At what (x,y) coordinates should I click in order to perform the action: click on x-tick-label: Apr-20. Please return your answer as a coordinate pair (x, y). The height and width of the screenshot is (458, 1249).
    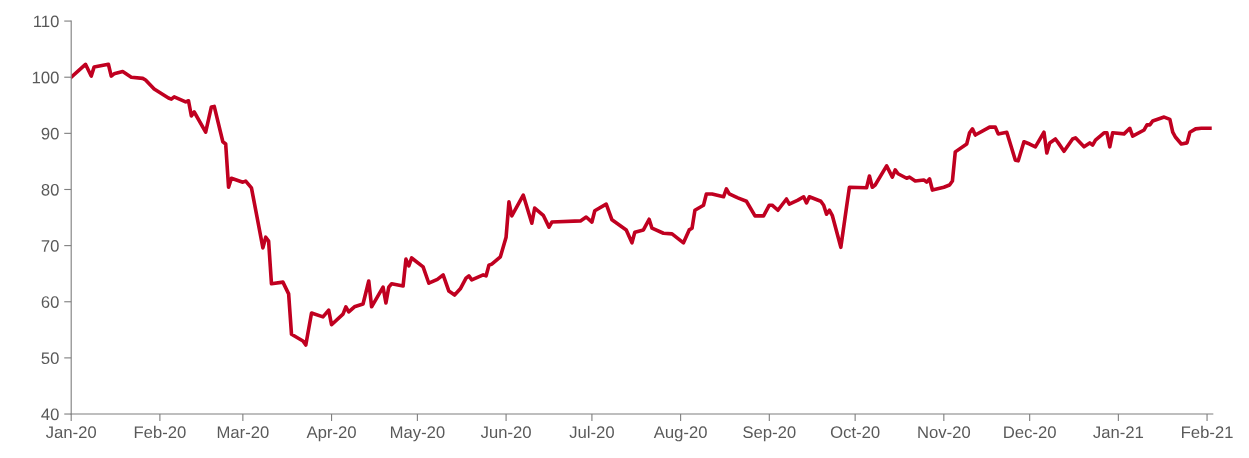
    Looking at the image, I should click on (331, 434).